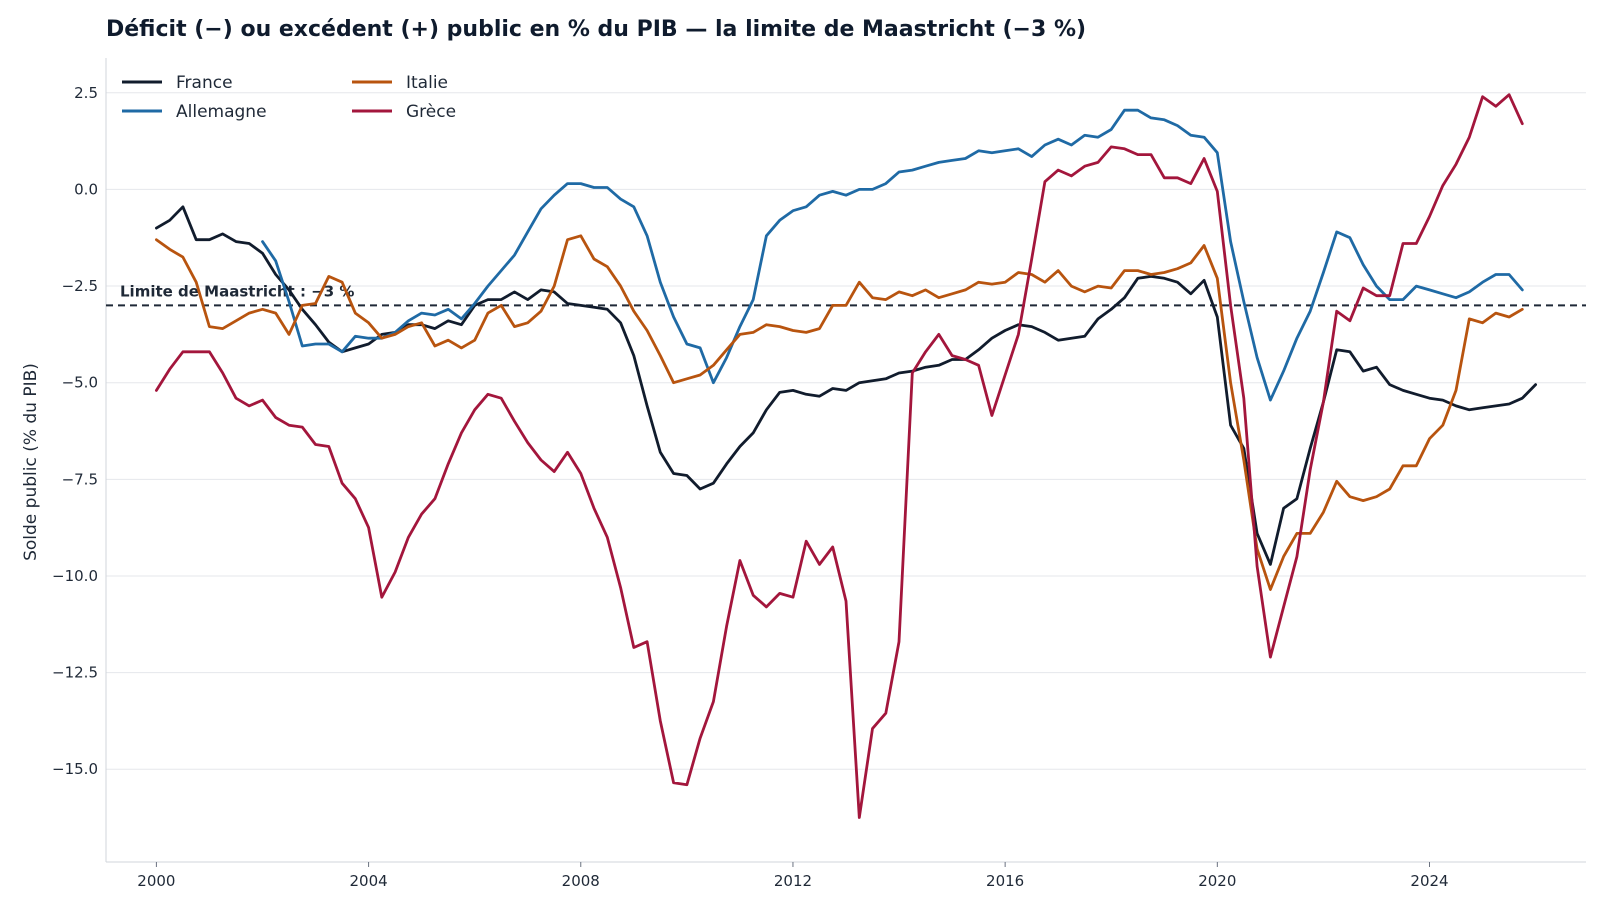 This screenshot has width=1600, height=900. I want to click on y-tick-label: −10.0, so click(75, 576).